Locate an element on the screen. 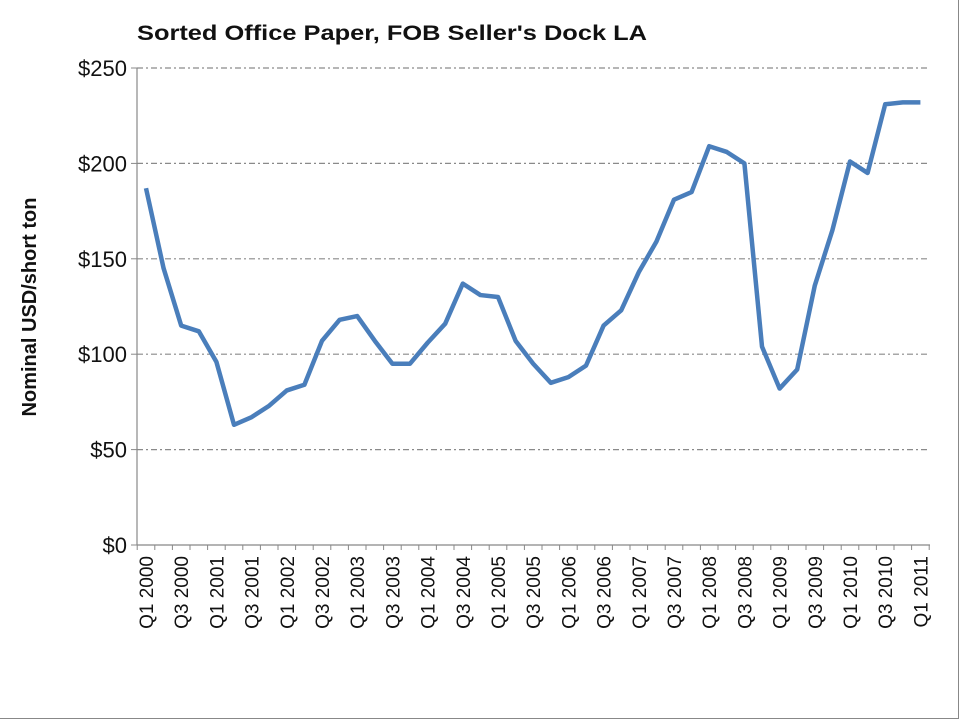 This screenshot has width=960, height=720. y-tick-label: $250 is located at coordinates (102, 68).